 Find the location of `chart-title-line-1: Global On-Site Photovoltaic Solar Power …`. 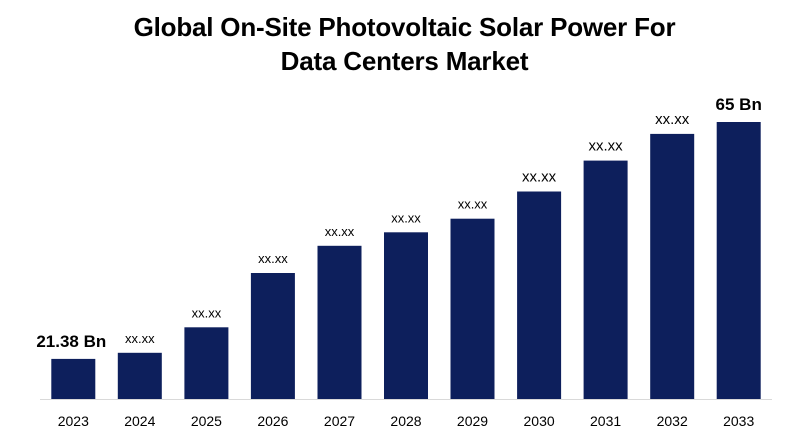

chart-title-line-1: Global On-Site Photovoltaic Solar Power … is located at coordinates (404, 27).